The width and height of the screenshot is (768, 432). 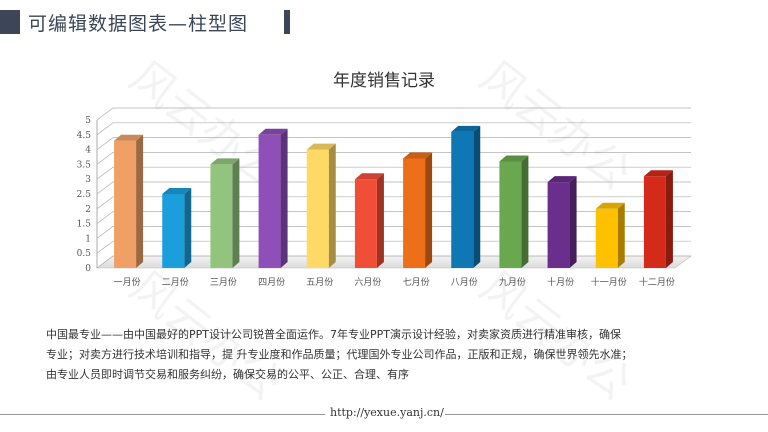 What do you see at coordinates (88, 151) in the screenshot?
I see `y-tick-label: 4` at bounding box center [88, 151].